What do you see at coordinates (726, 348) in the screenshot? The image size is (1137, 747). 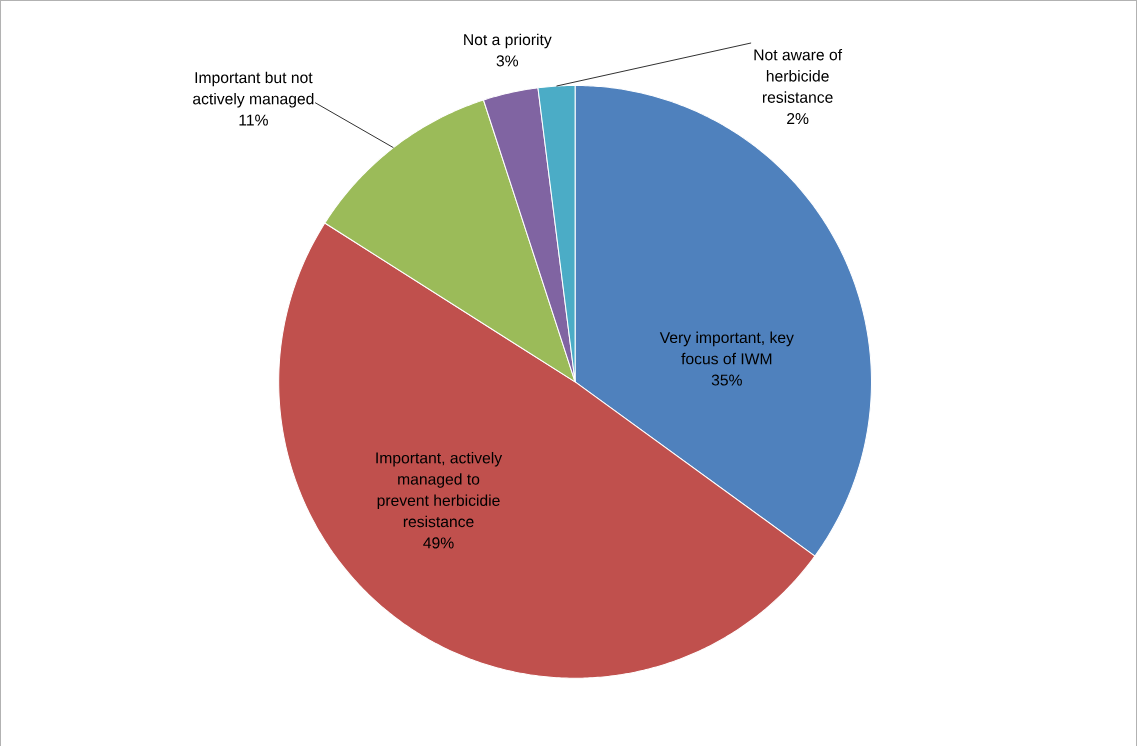 I see `slice-label: Very important, key focus of IWM` at bounding box center [726, 348].